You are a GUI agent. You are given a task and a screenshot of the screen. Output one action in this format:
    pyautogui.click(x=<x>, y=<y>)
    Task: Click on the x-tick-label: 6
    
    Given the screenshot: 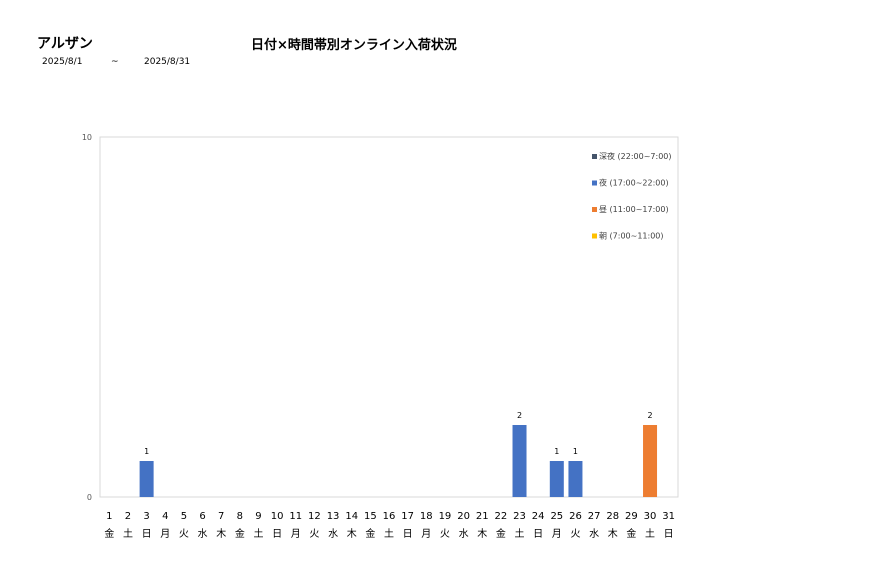 What is the action you would take?
    pyautogui.click(x=202, y=516)
    